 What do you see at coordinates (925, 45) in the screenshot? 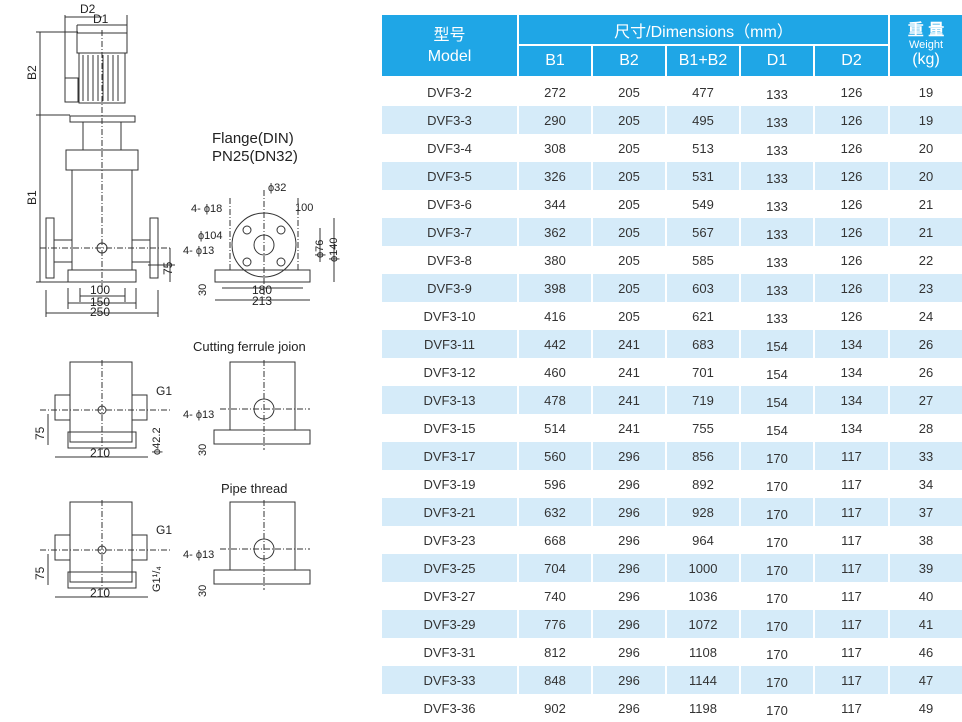
I see `header-weight: 重 量 Weight (kg)` at bounding box center [925, 45].